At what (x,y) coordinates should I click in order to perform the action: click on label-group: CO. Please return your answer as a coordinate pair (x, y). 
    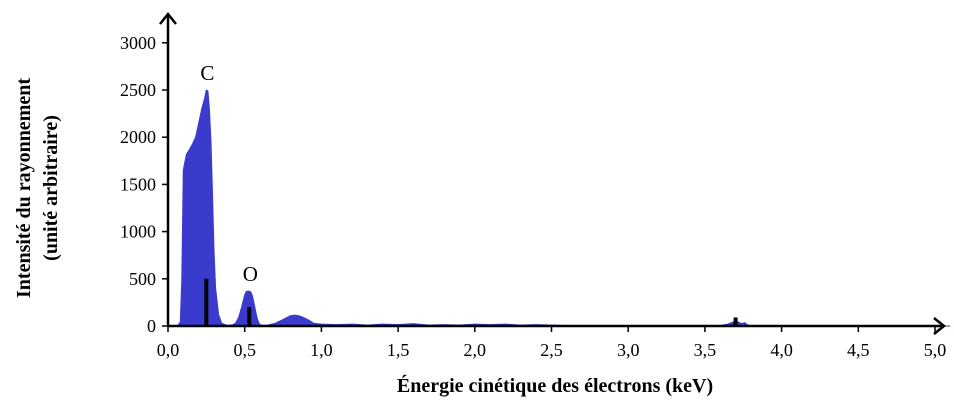
    Looking at the image, I should click on (229, 173).